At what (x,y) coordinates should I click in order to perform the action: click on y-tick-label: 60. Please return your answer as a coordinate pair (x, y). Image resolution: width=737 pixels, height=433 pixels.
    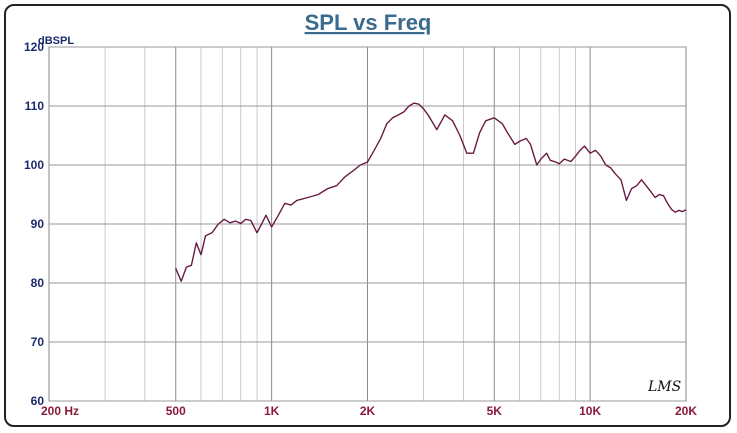
    Looking at the image, I should click on (38, 401).